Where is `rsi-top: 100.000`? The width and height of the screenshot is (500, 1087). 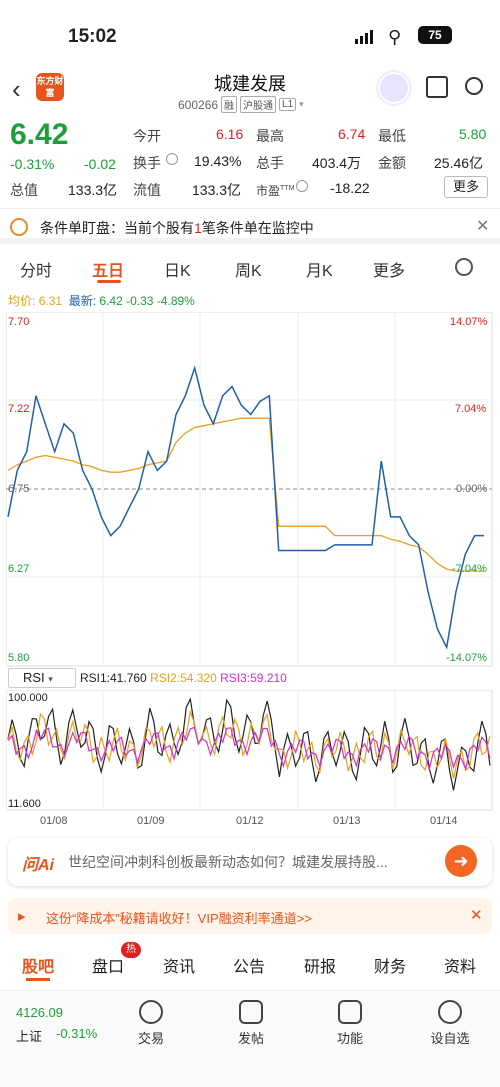 rsi-top: 100.000 is located at coordinates (28, 698).